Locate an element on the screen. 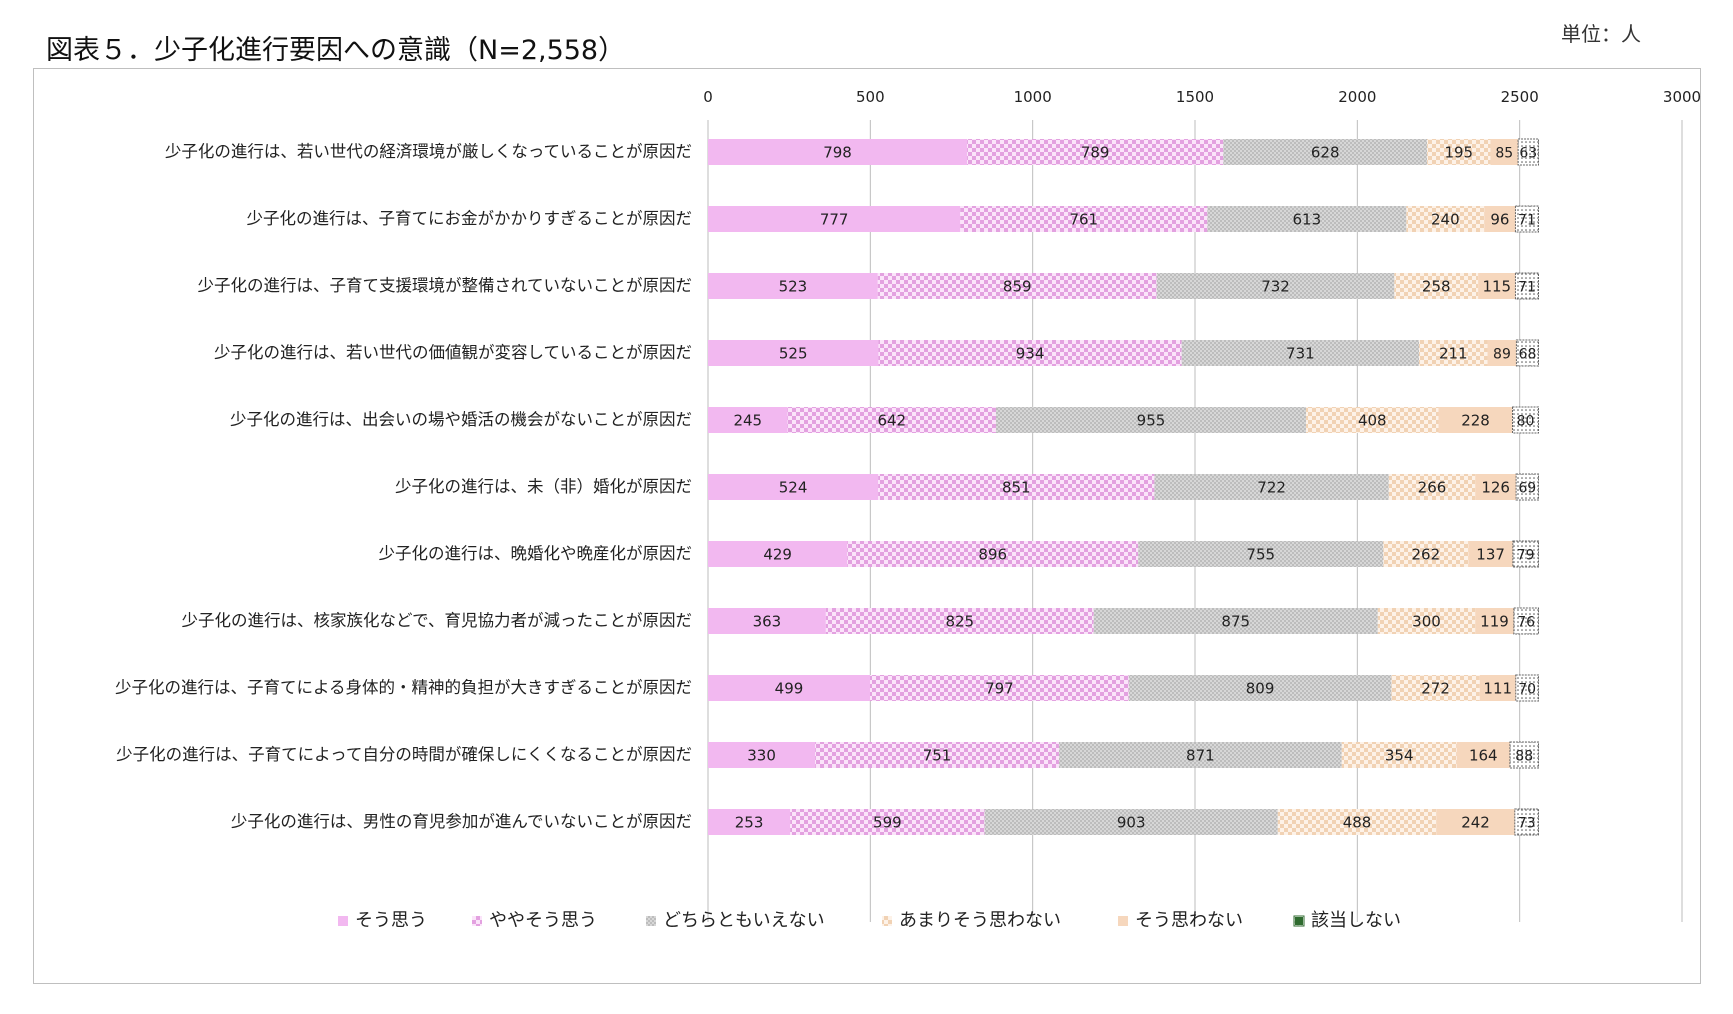 Image resolution: width=1733 pixels, height=1014 pixels. data-label: 258 is located at coordinates (1436, 287).